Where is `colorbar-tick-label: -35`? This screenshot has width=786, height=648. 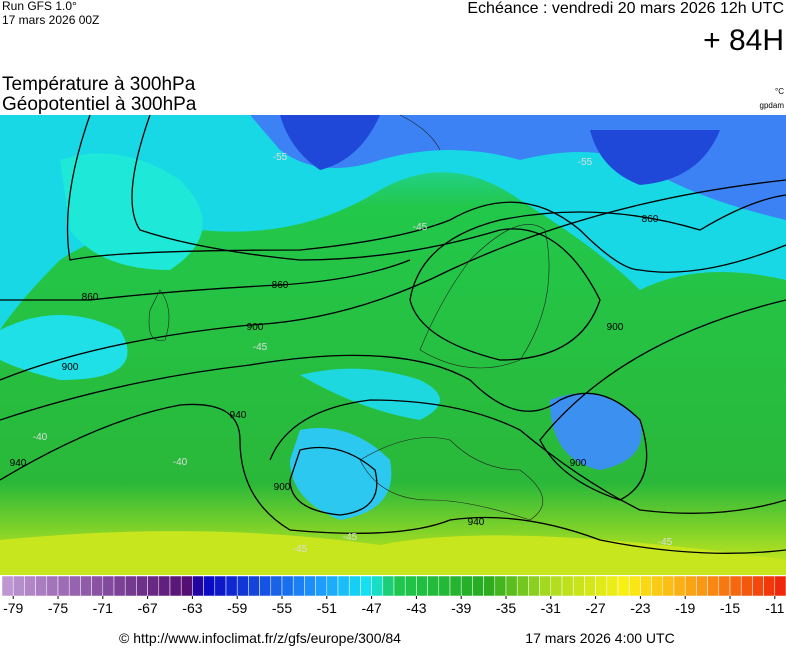
colorbar-tick-label: -35 is located at coordinates (506, 608).